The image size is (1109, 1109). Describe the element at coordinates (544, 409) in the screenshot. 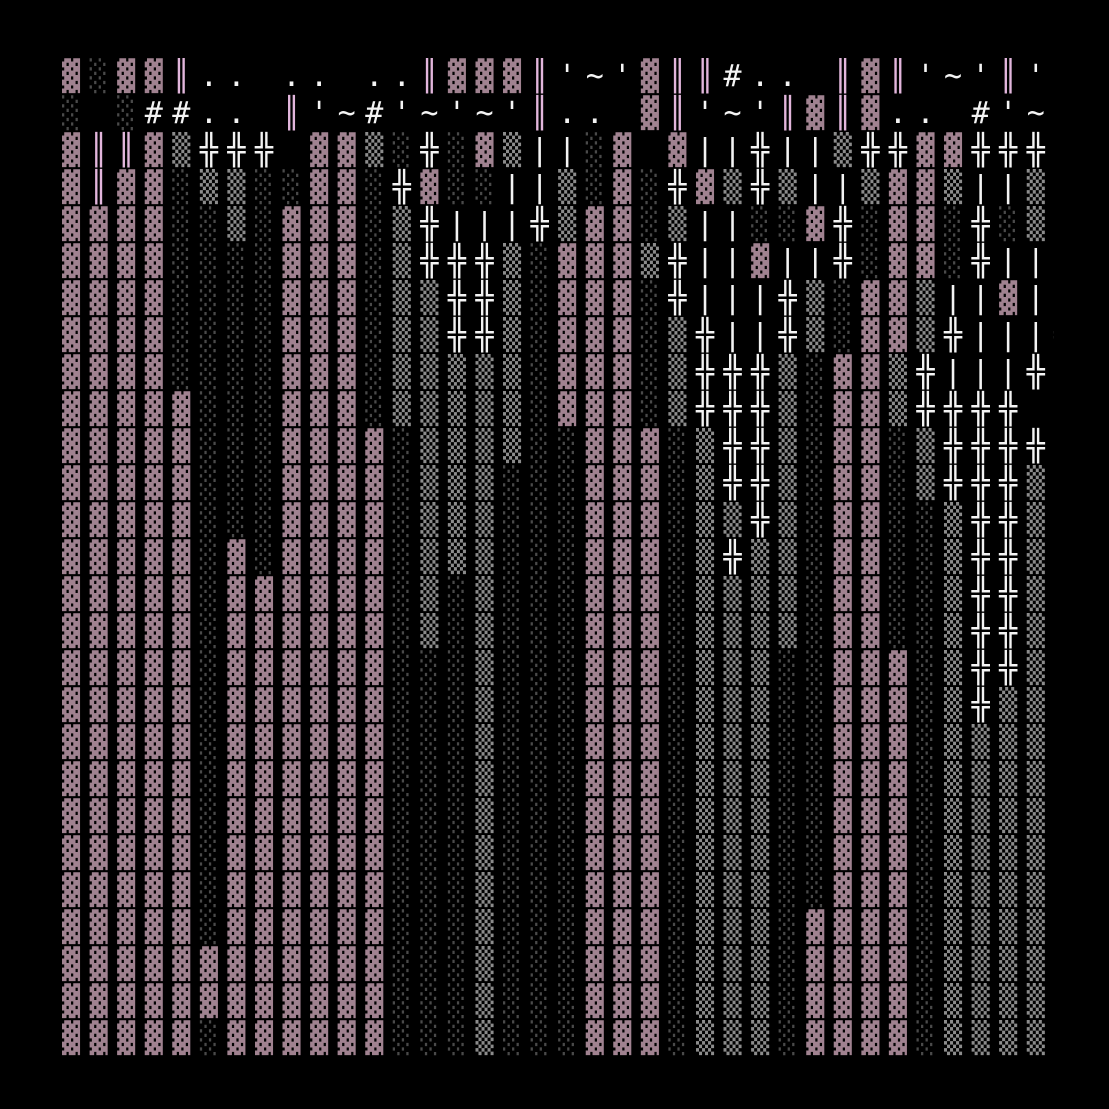

I see `ascii-row: ▓▓▓▓▓░░░▓▓▓░▒▒▒▒▒░▓▓▓░▒╬╬╬▒░▓▓▒╬╬╬╬` at that location.